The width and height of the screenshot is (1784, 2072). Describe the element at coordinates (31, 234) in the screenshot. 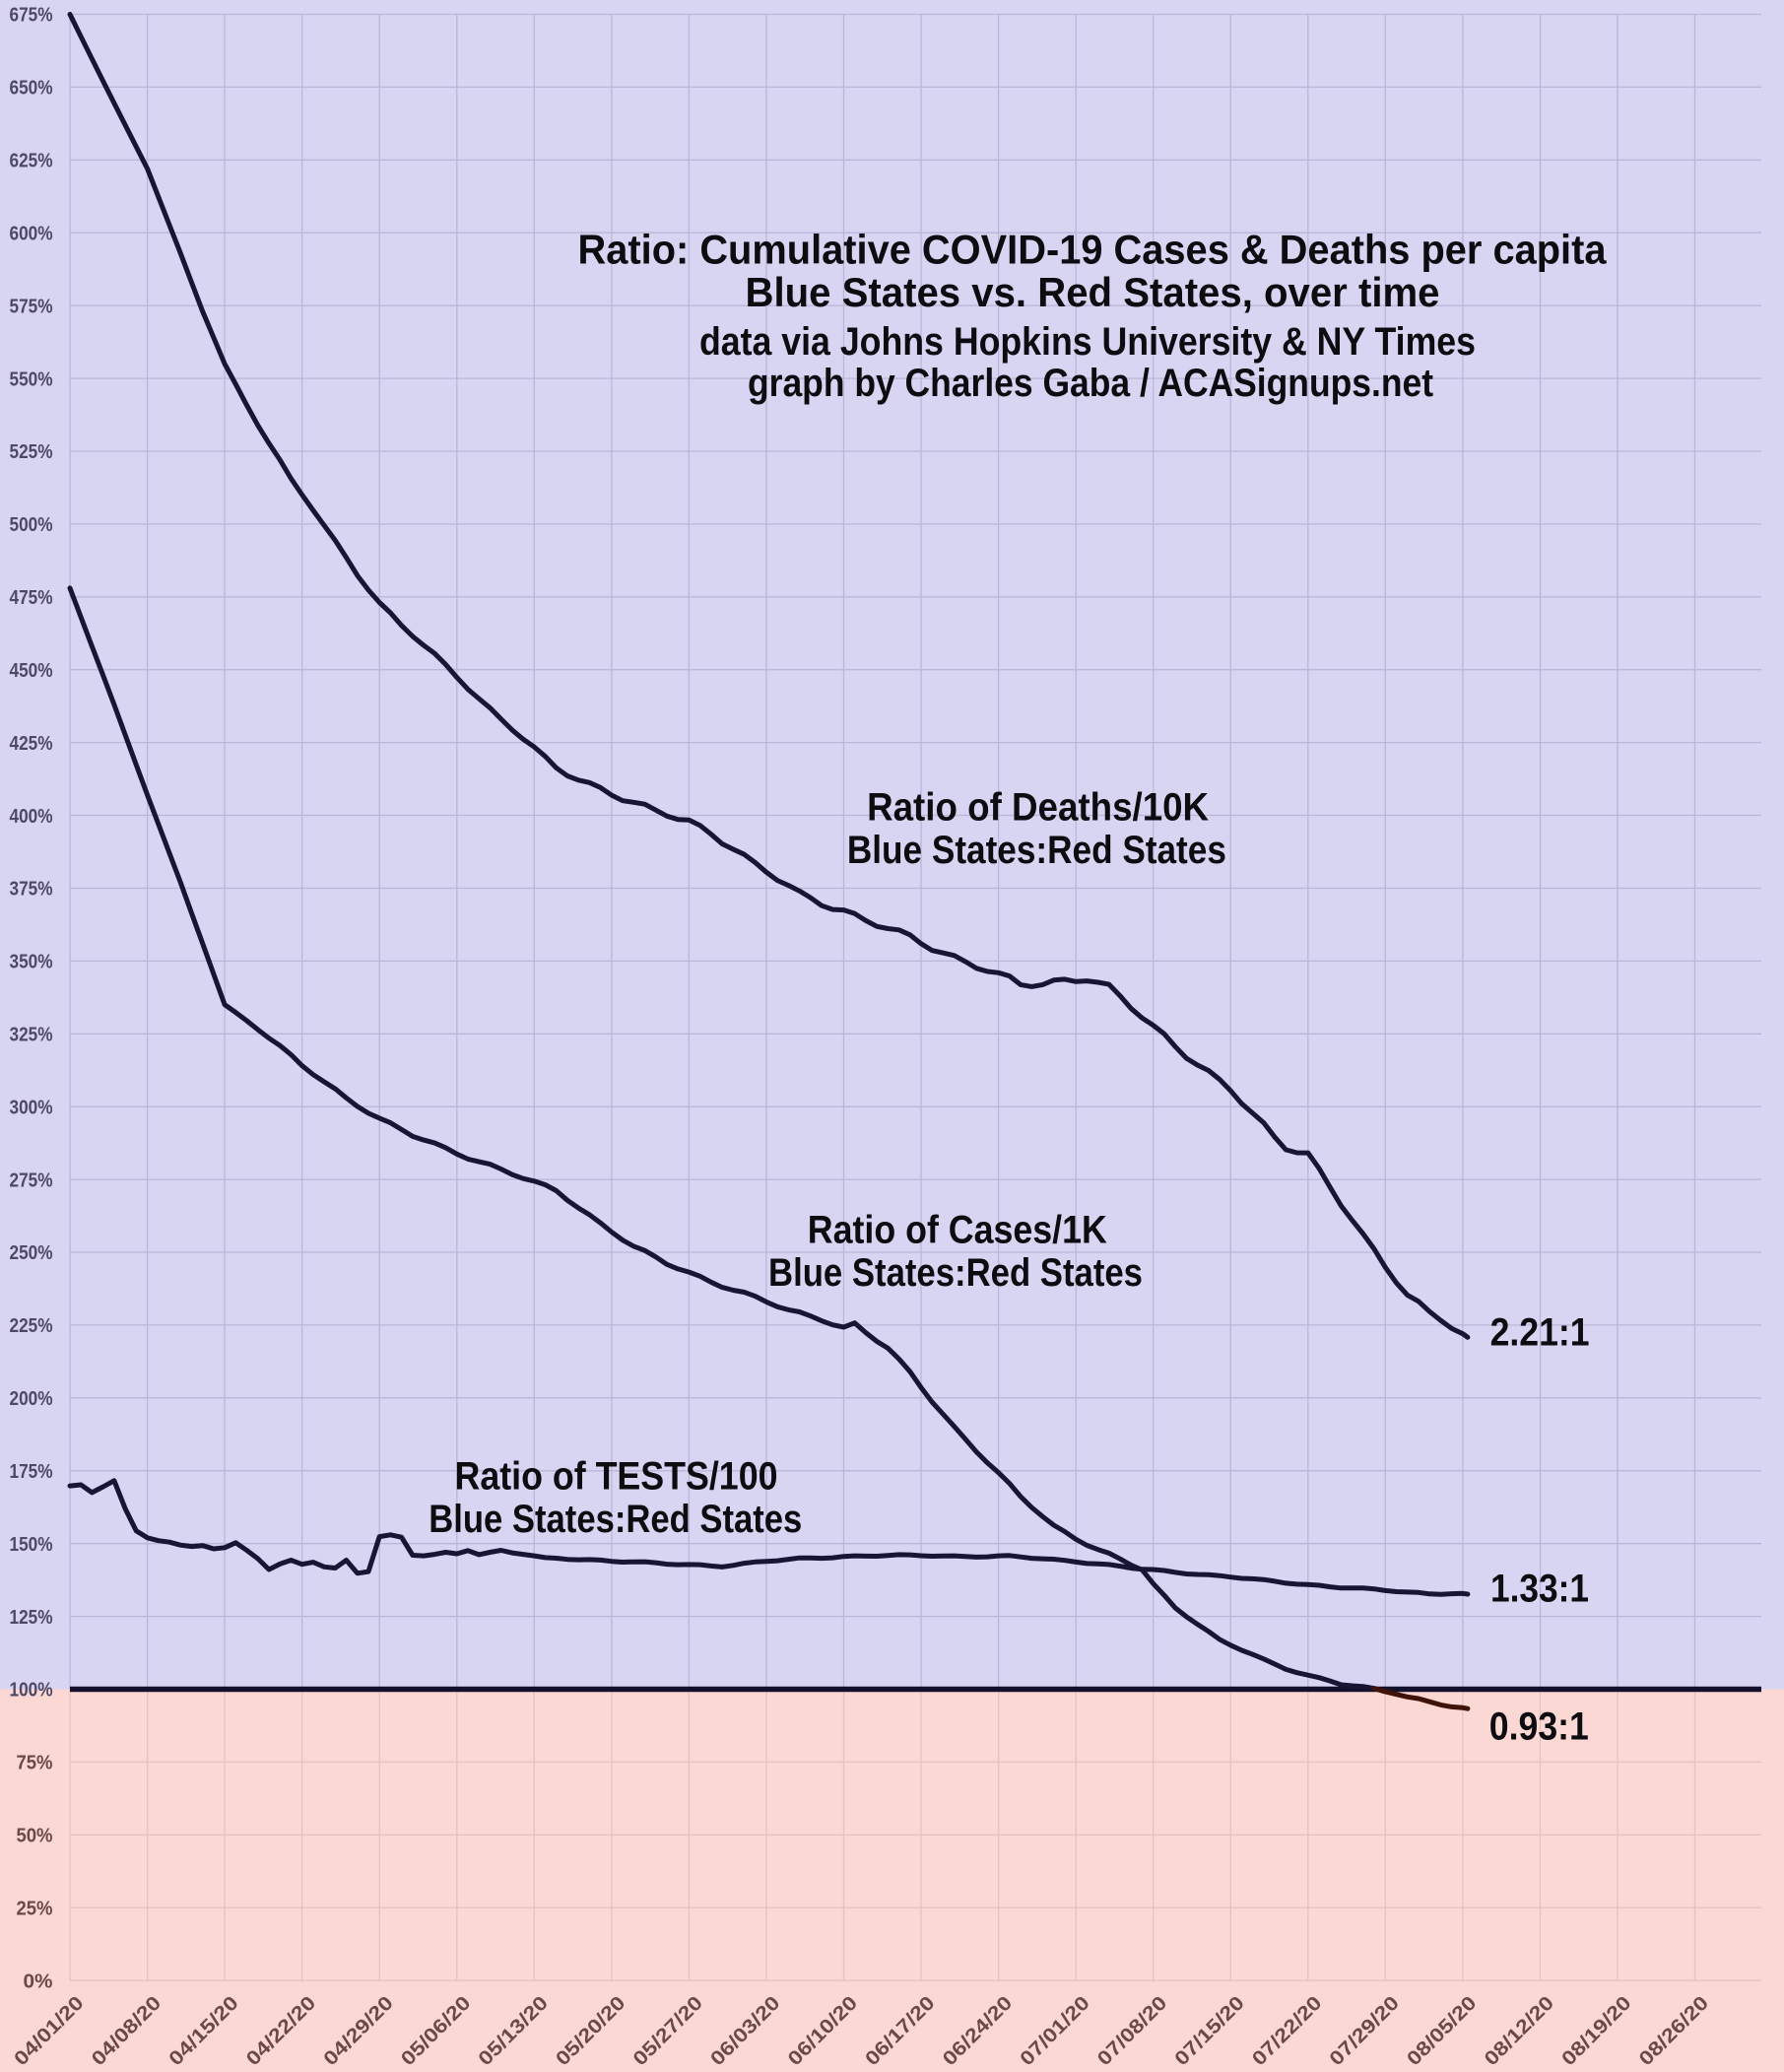

I see `svg-text: 600%` at that location.